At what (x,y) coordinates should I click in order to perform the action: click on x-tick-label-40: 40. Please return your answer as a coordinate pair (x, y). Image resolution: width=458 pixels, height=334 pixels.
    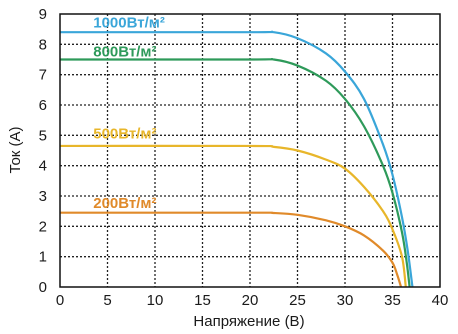
    Looking at the image, I should click on (440, 300).